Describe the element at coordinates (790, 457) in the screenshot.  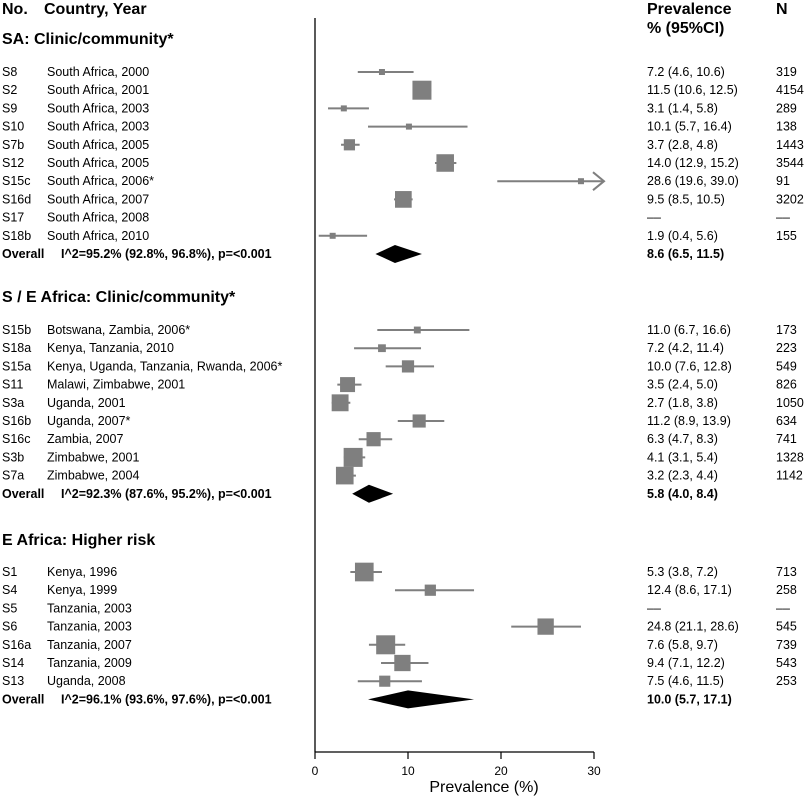
I see `study-sample-size: 1328` at that location.